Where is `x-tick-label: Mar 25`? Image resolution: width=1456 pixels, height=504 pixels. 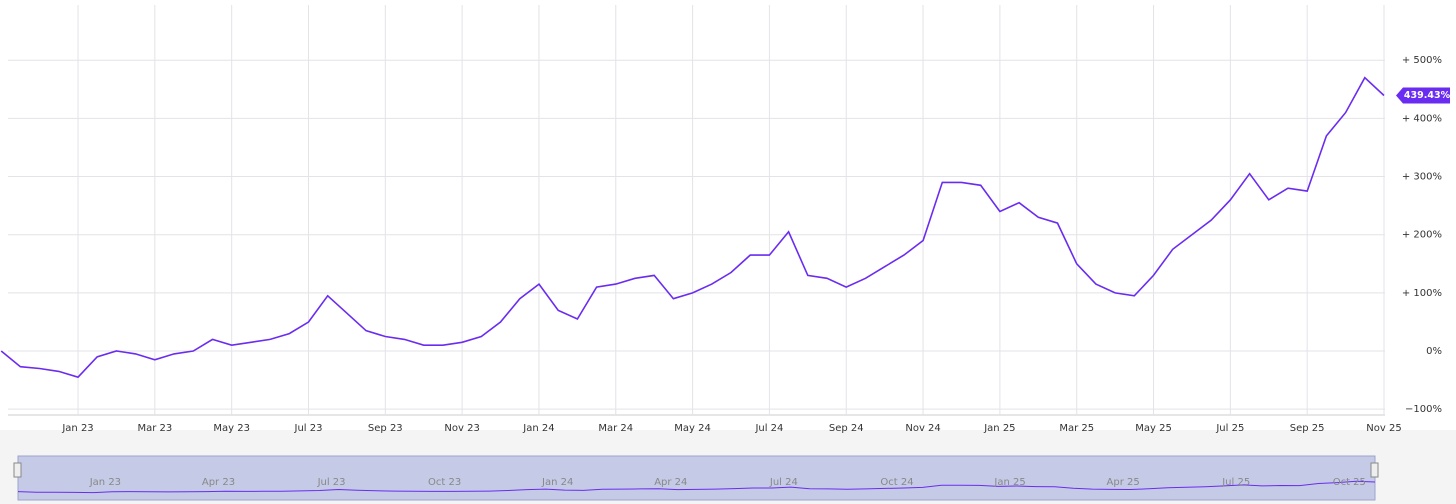 x-tick-label: Mar 25 is located at coordinates (1076, 428).